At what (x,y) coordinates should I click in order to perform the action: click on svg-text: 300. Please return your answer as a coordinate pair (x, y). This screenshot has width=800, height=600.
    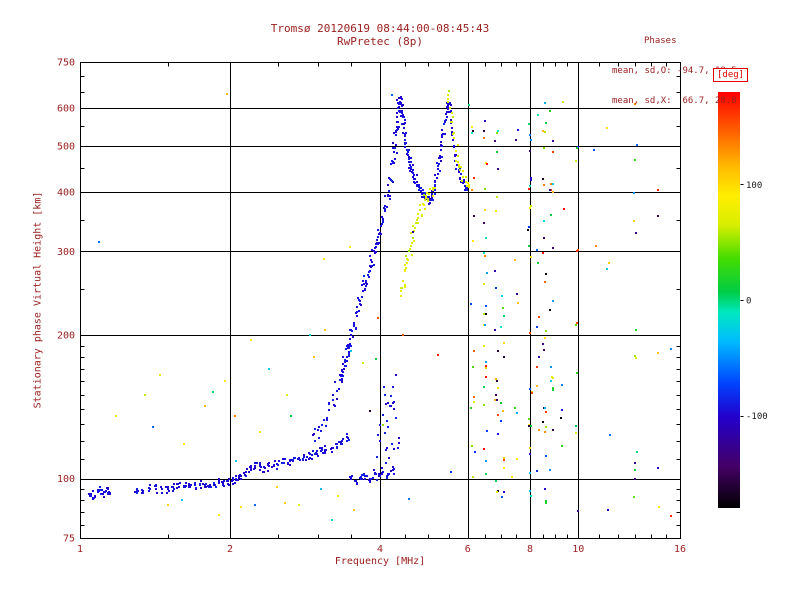
    Looking at the image, I should click on (66, 252).